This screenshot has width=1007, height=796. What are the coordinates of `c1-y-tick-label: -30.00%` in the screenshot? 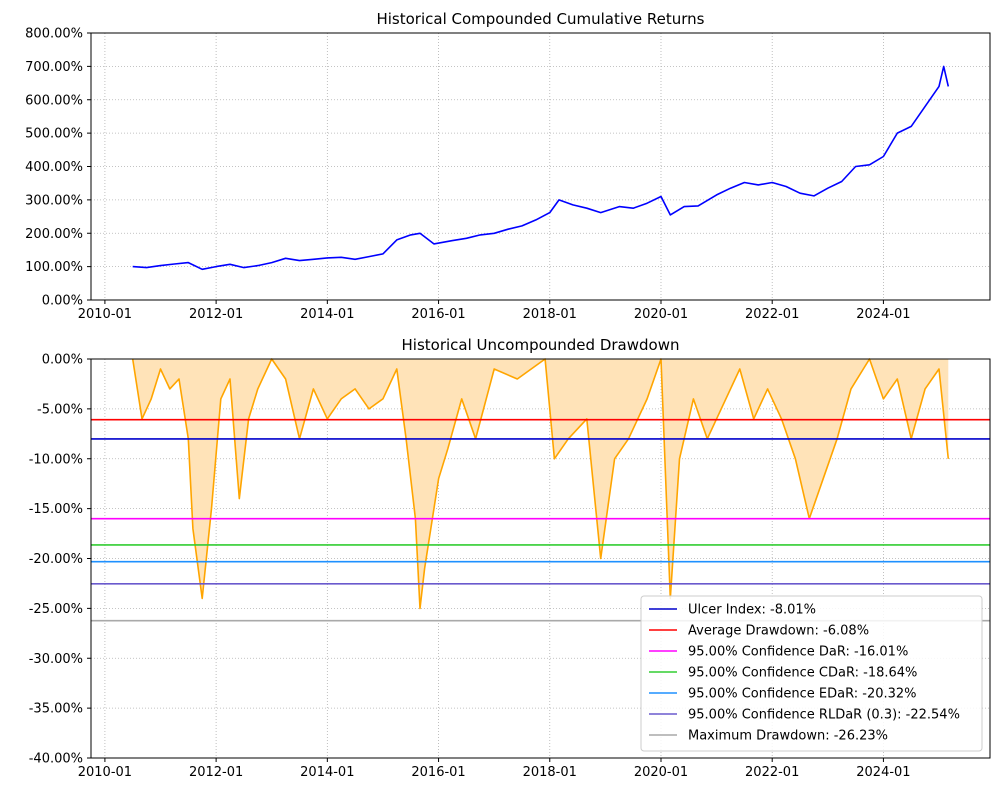 It's located at (56, 659).